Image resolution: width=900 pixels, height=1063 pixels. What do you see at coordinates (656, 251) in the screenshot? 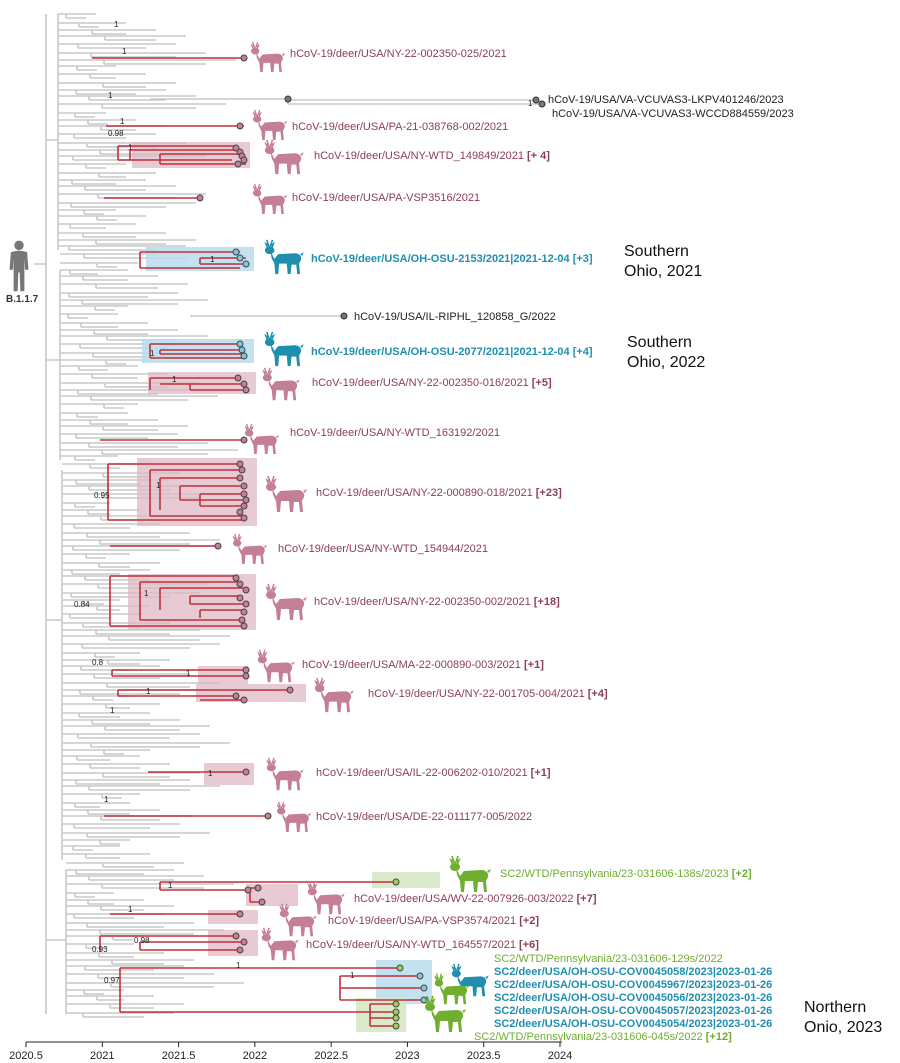
I see `region-label-line1: Southern` at bounding box center [656, 251].